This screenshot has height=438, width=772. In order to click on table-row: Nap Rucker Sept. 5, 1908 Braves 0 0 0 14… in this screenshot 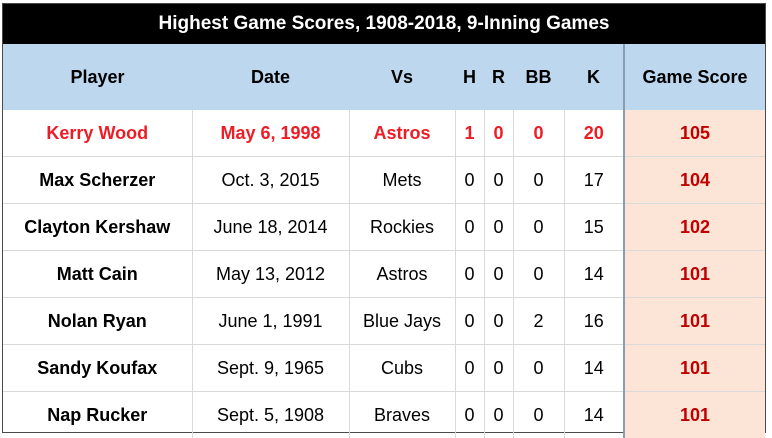, I will do `click(384, 415)`.